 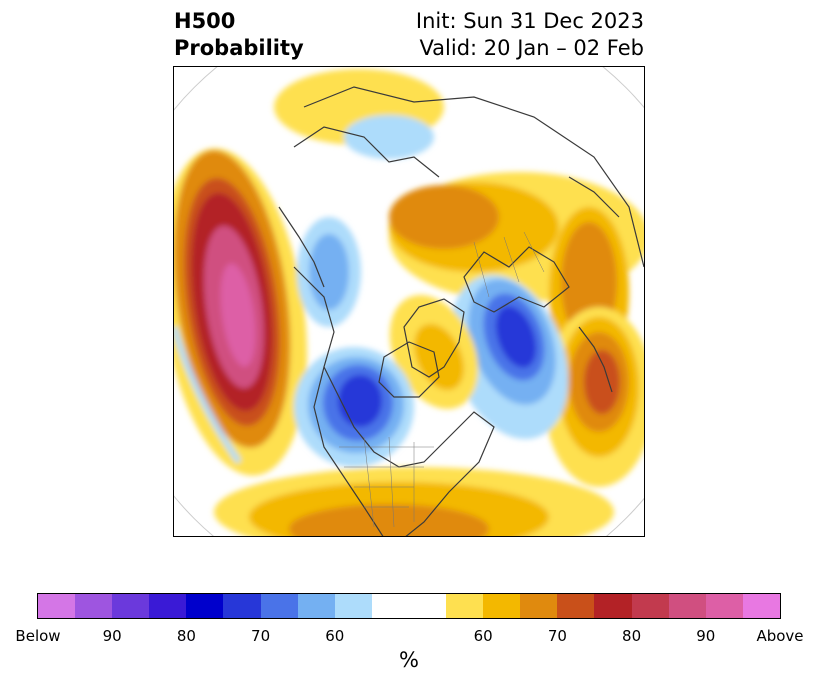 I want to click on init-date: Init: Sun 31 Dec 2023, so click(x=529, y=21).